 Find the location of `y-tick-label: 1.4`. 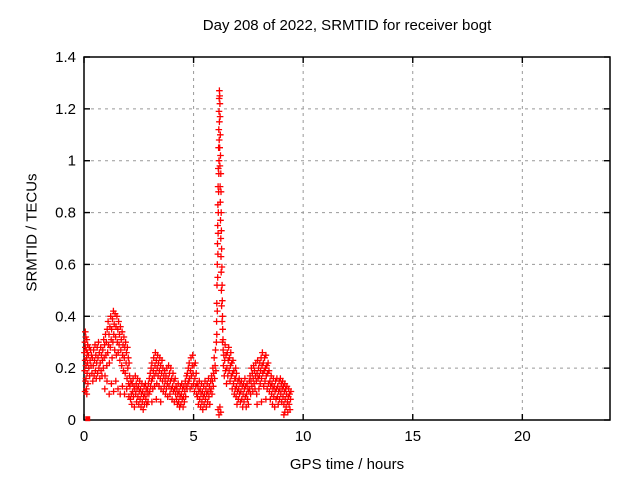

y-tick-label: 1.4 is located at coordinates (65, 57).